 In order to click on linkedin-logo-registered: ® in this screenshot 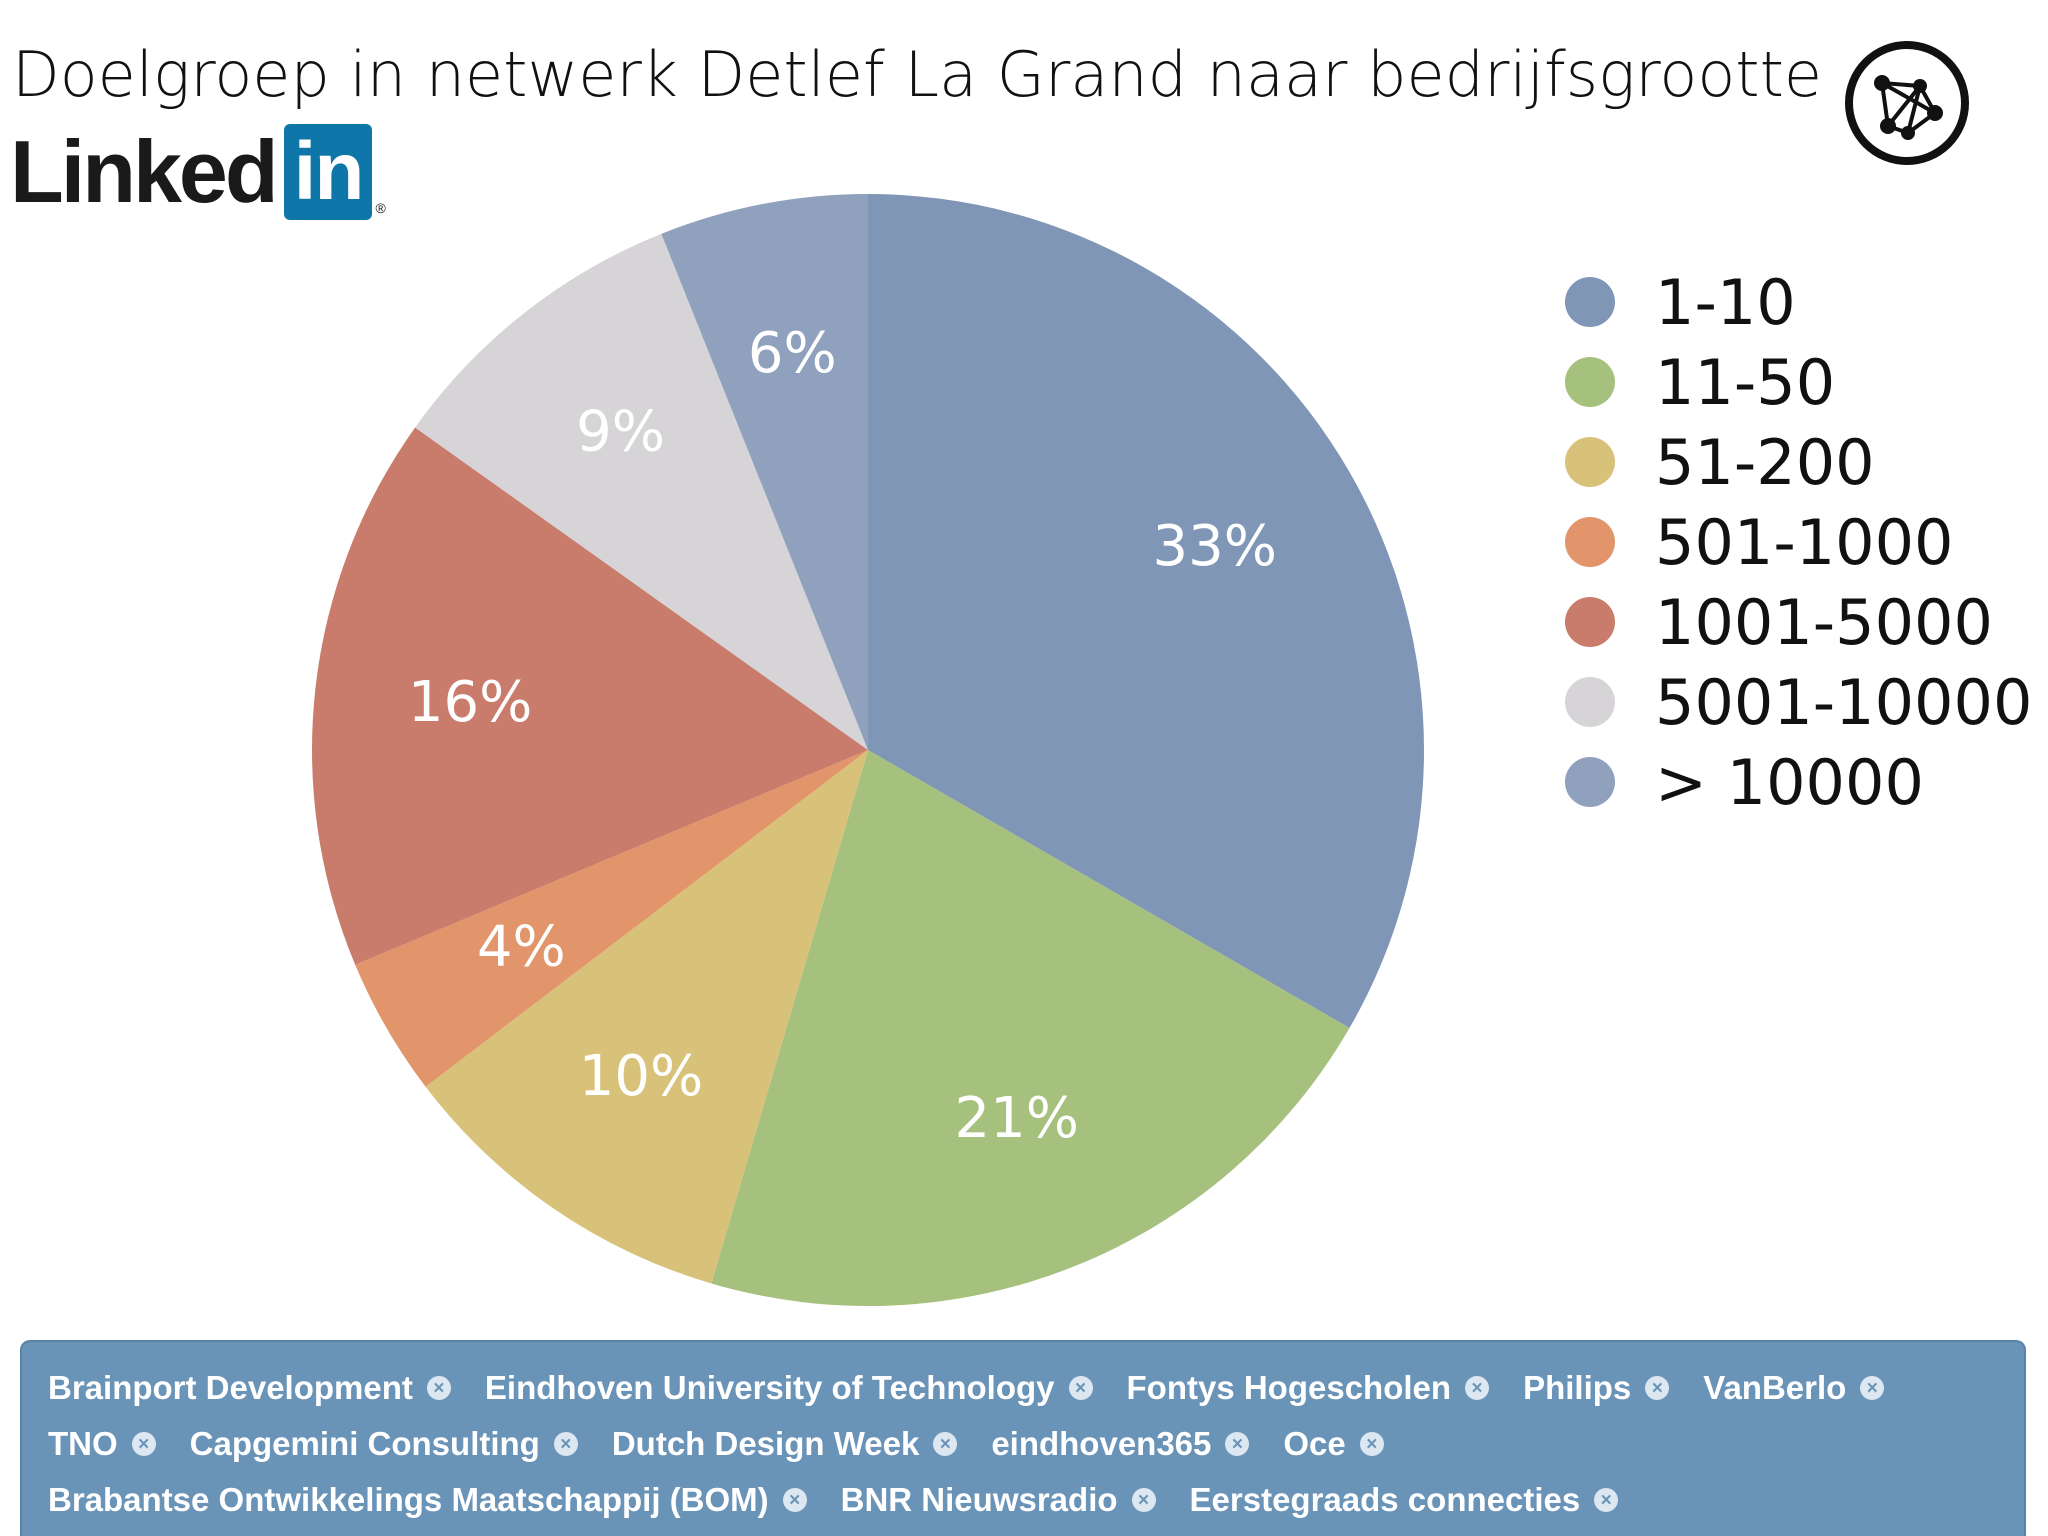, I will do `click(380, 208)`.